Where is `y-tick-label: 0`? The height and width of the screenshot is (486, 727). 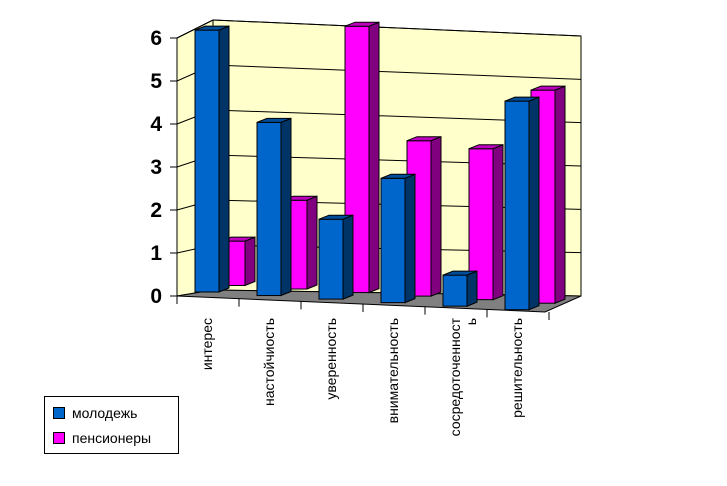
y-tick-label: 0 is located at coordinates (156, 296).